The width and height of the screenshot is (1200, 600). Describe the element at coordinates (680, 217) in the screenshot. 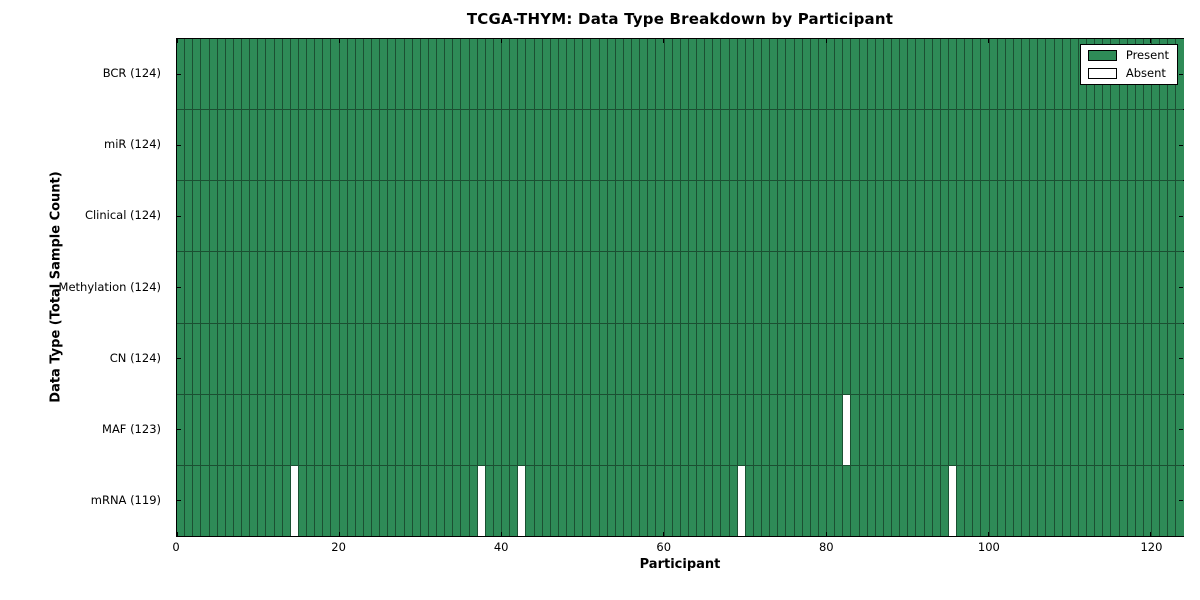

I see `heatmap-row-Clinical` at that location.